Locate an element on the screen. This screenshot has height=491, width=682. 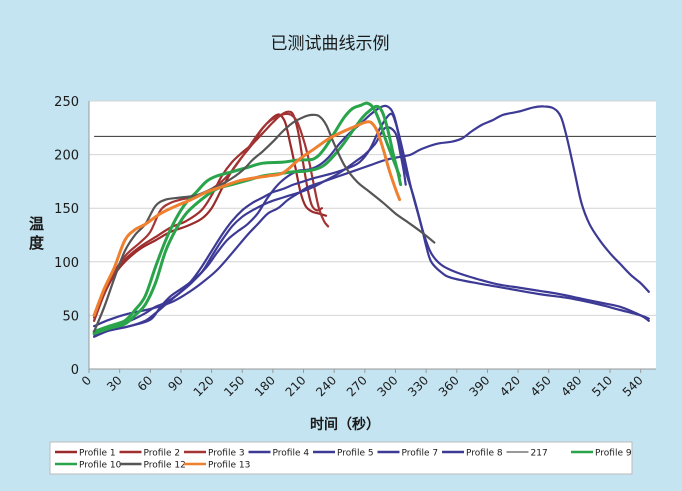
legend-item-profile-4: Profile 4 is located at coordinates (279, 454).